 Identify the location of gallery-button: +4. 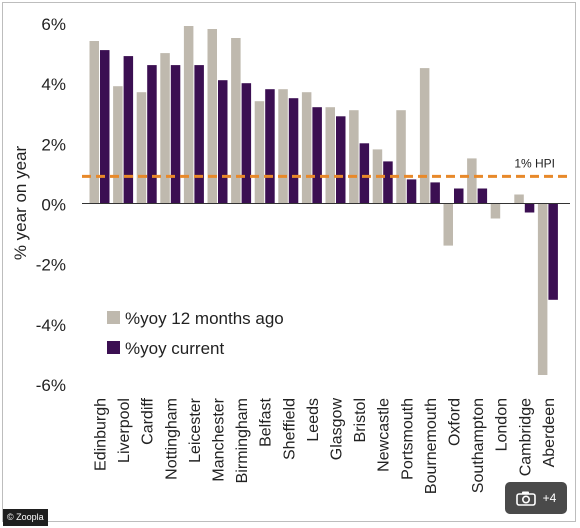
(536, 498).